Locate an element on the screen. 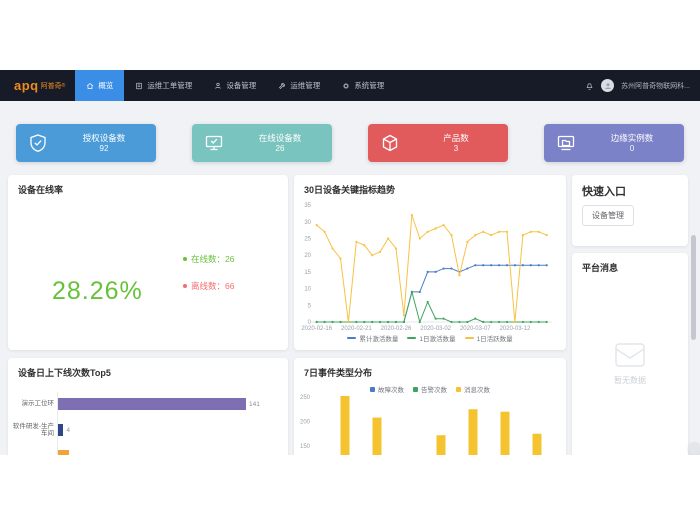  empty-state-text: 暂无数据 is located at coordinates (630, 380).